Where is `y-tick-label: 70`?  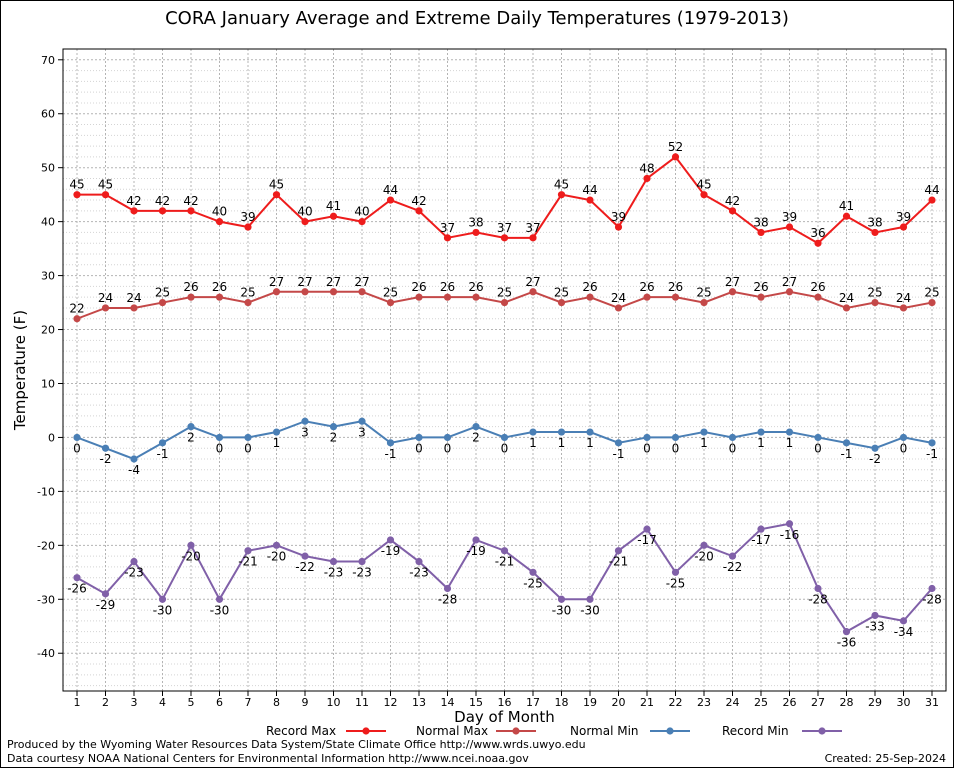
y-tick-label: 70 is located at coordinates (48, 60).